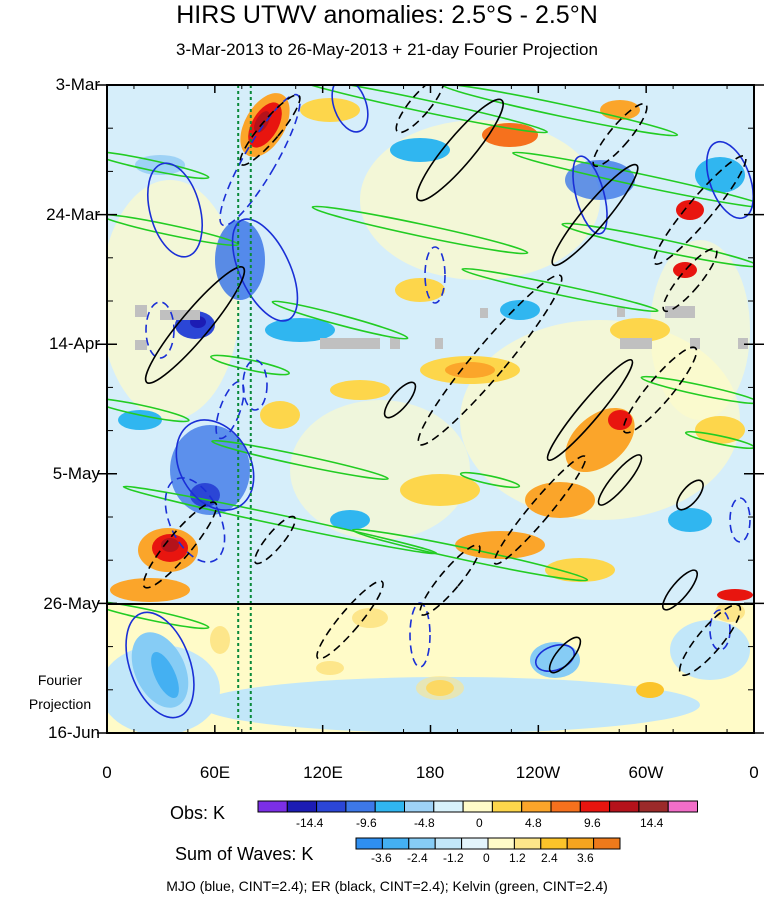  I want to click on chart-title: HIRS UTWV anomalies: 2.5°S - 2.5°N, so click(387, 15).